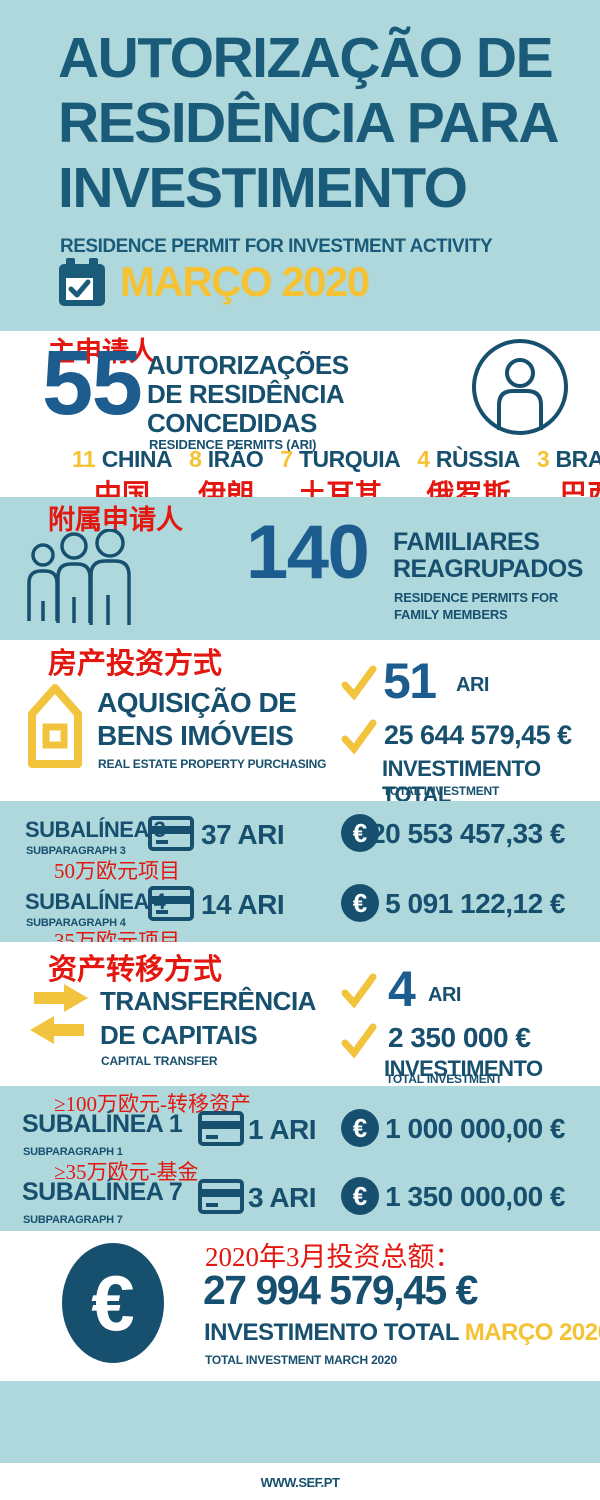 Image resolution: width=600 pixels, height=1500 pixels. I want to click on footer-url: WWW.SEF.PT, so click(300, 1482).